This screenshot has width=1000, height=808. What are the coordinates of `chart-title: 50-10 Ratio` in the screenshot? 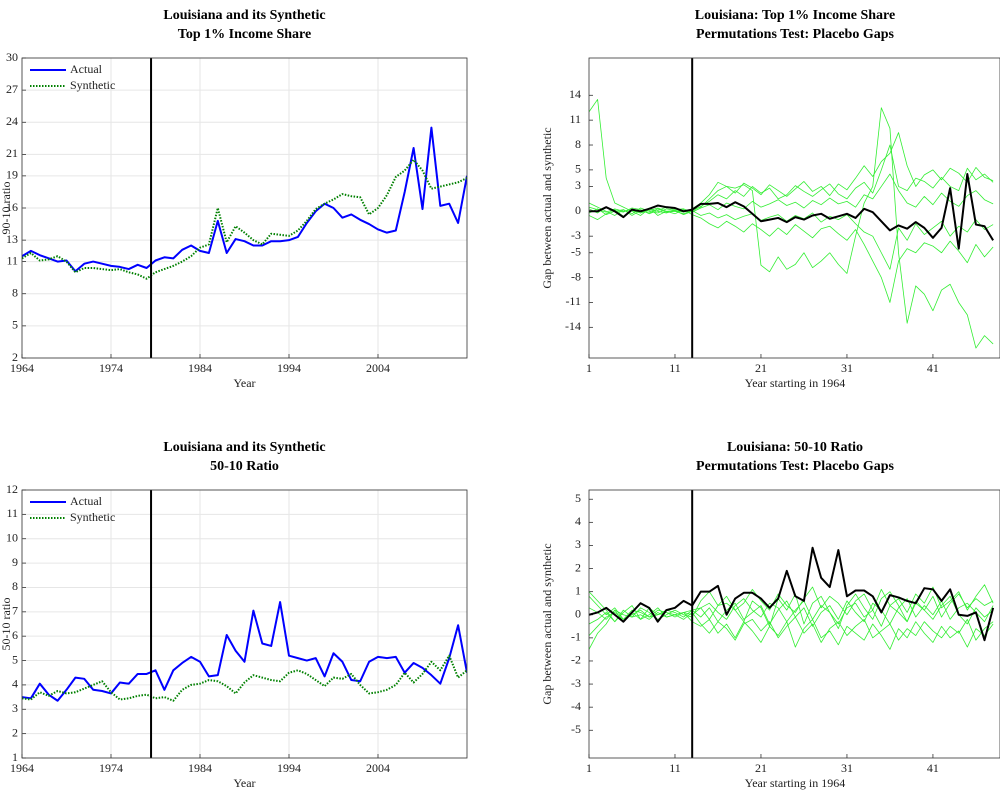 It's located at (244, 466).